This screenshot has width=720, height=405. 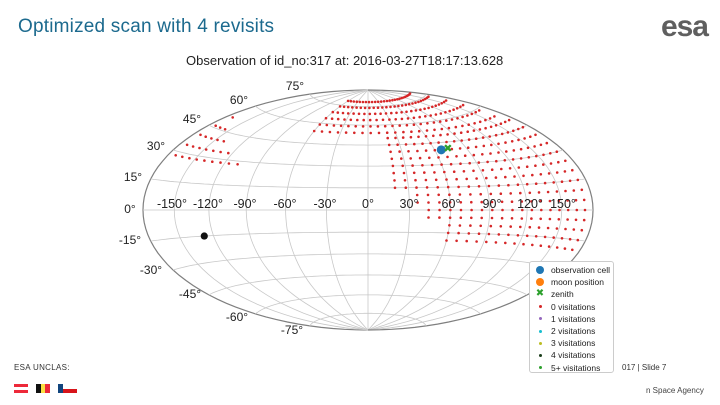 What do you see at coordinates (146, 26) in the screenshot?
I see `slide-title: Optimized scan with 4 revisits` at bounding box center [146, 26].